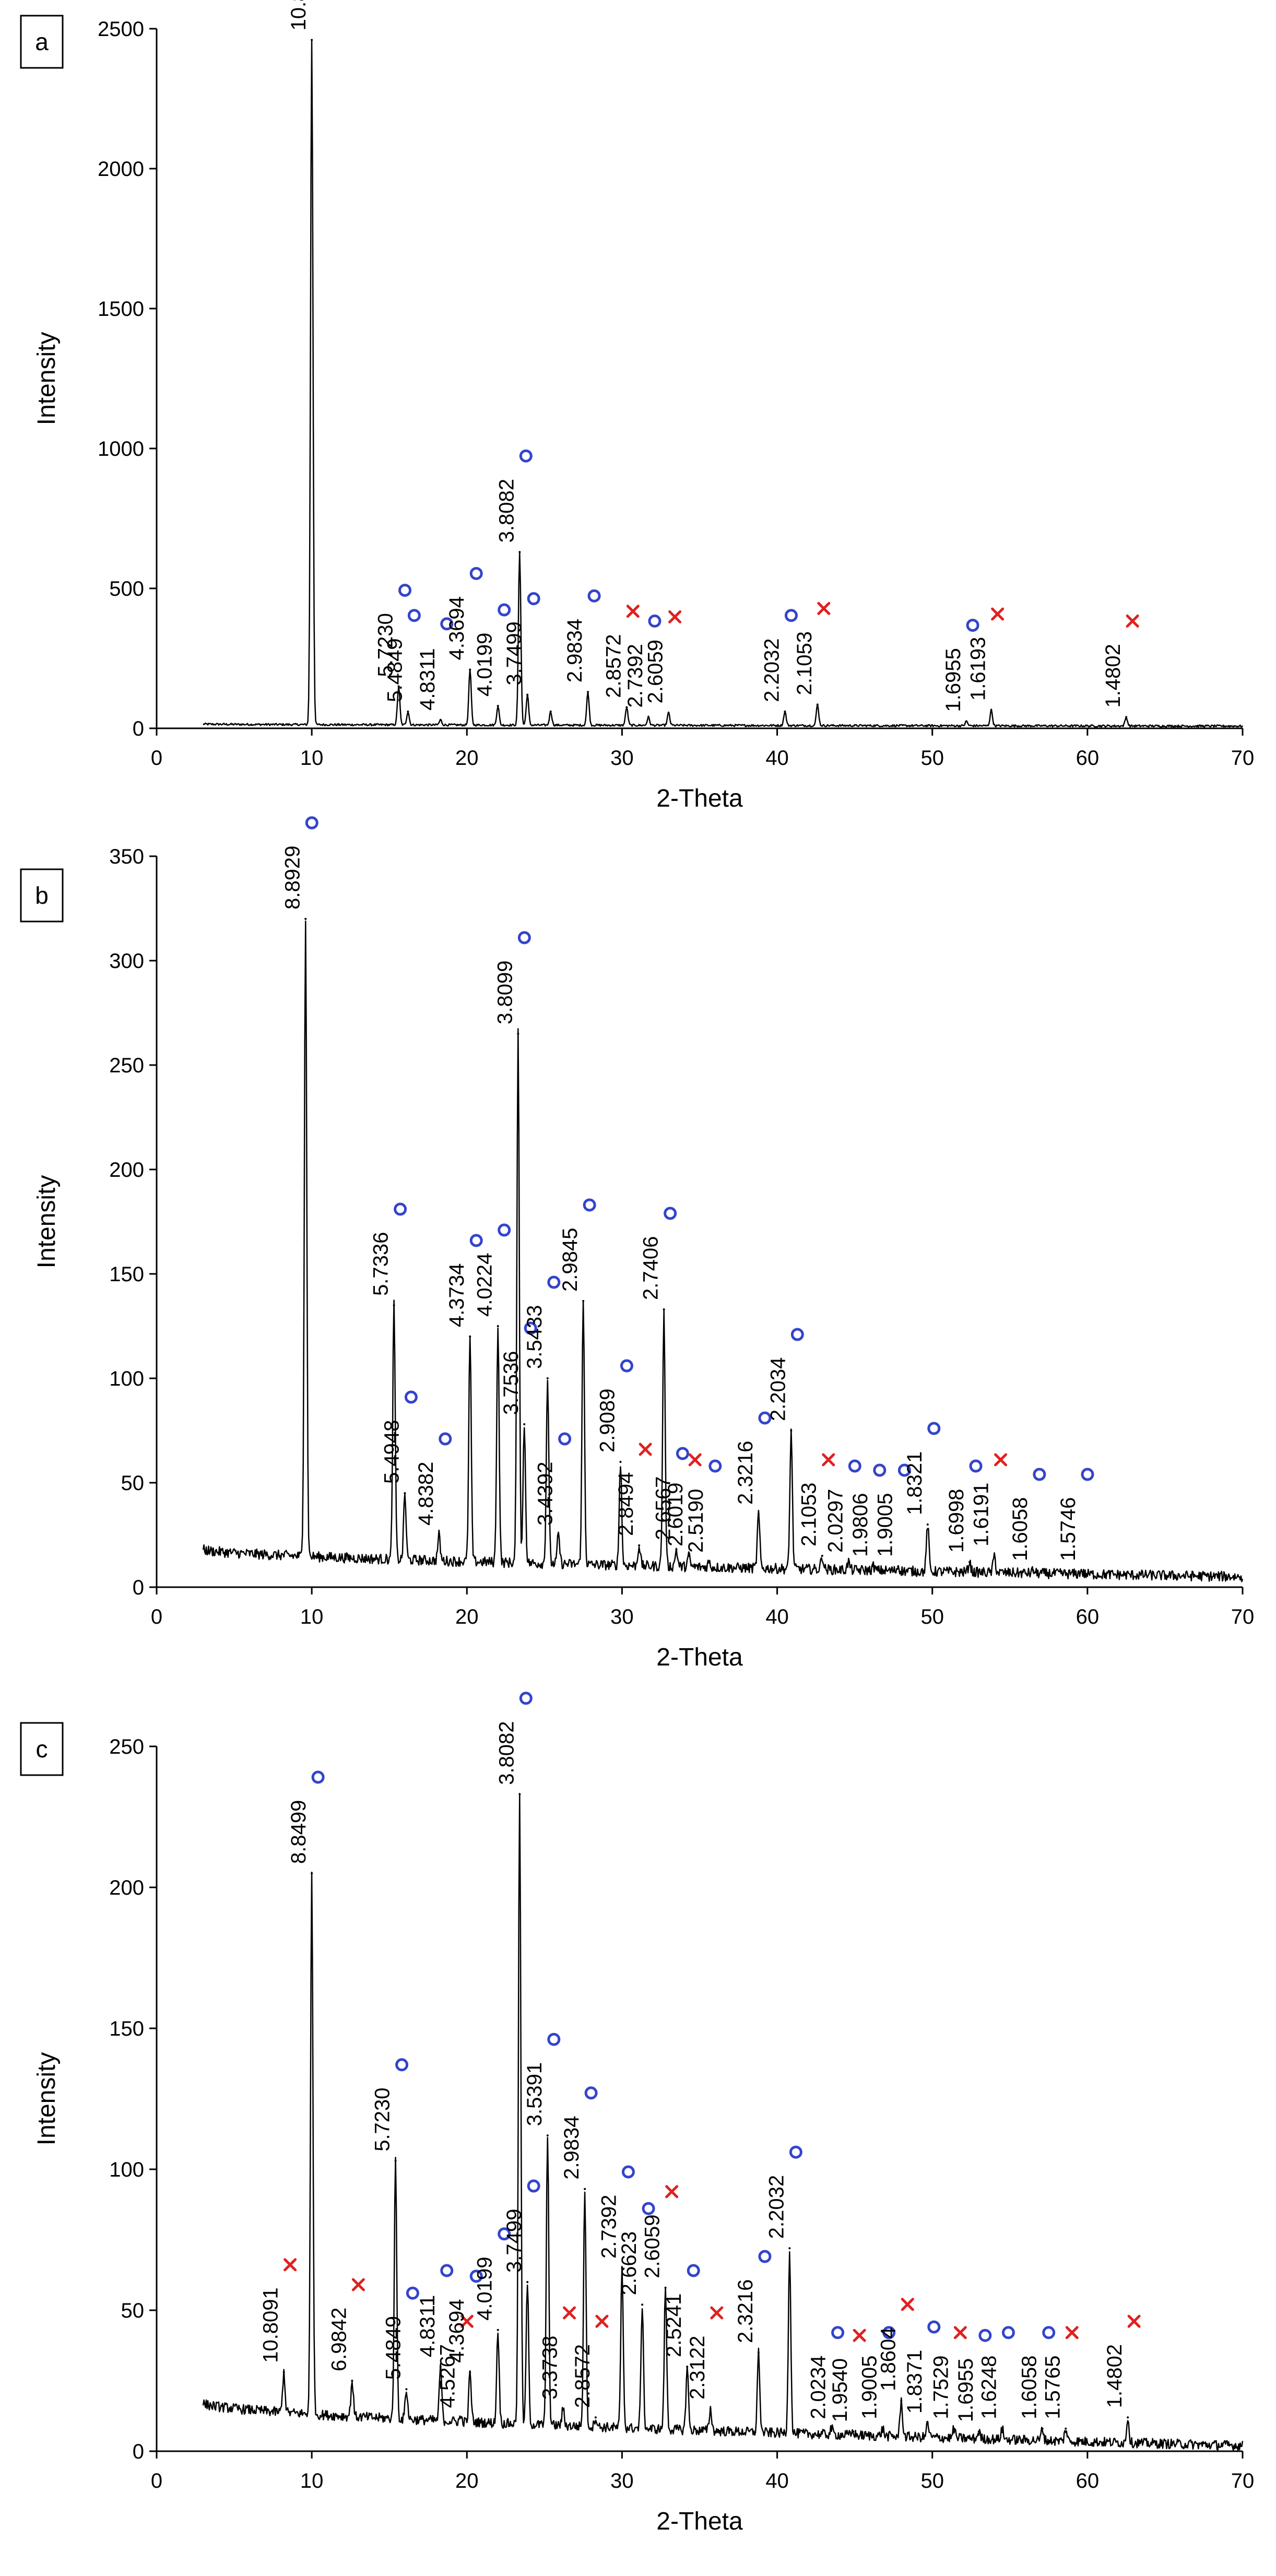 Image resolution: width=1276 pixels, height=2576 pixels. I want to click on peak-label: 3.7499, so click(514, 2241).